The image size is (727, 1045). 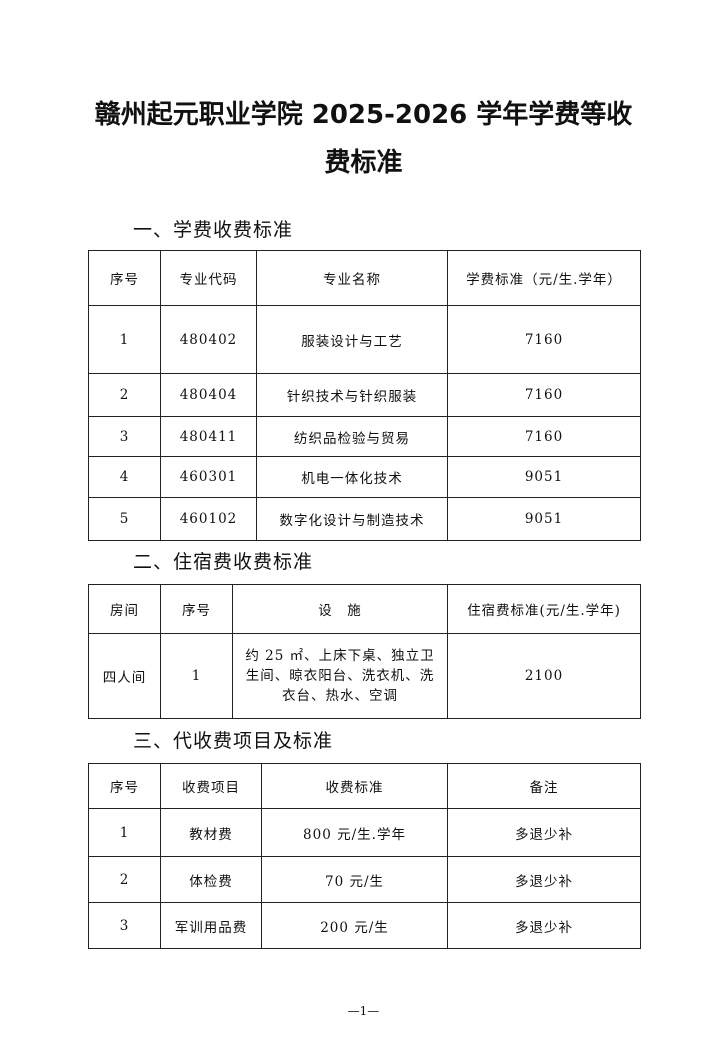 I want to click on header-row: 序号 收费项目 收费标准 备注, so click(x=364, y=786).